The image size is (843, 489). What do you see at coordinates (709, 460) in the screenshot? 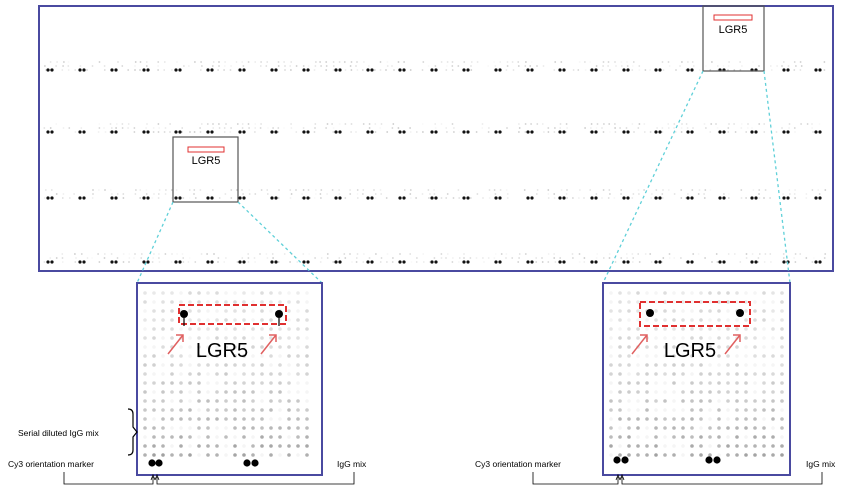
I see `zoom-right-igg-dot-a` at bounding box center [709, 460].